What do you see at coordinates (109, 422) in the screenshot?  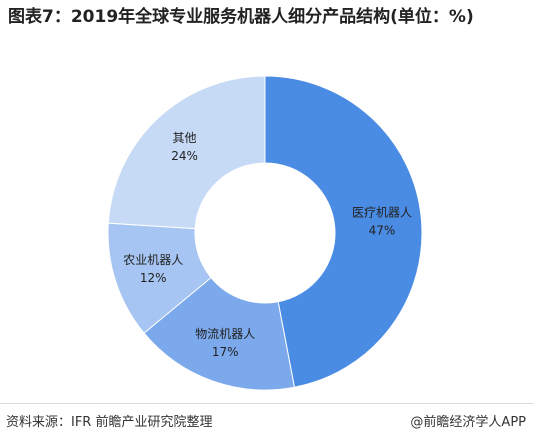 I see `source-note: 资料来源：IFR 前瞻产业研究院整理` at bounding box center [109, 422].